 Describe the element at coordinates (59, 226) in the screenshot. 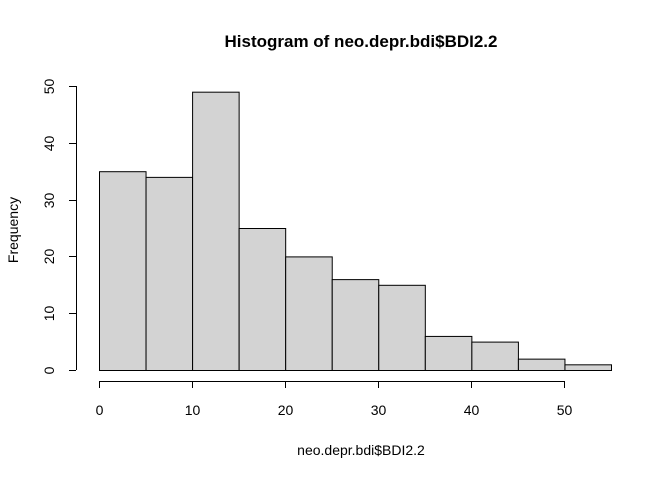

I see `y-axis: 0 10 20 30 40 50` at that location.